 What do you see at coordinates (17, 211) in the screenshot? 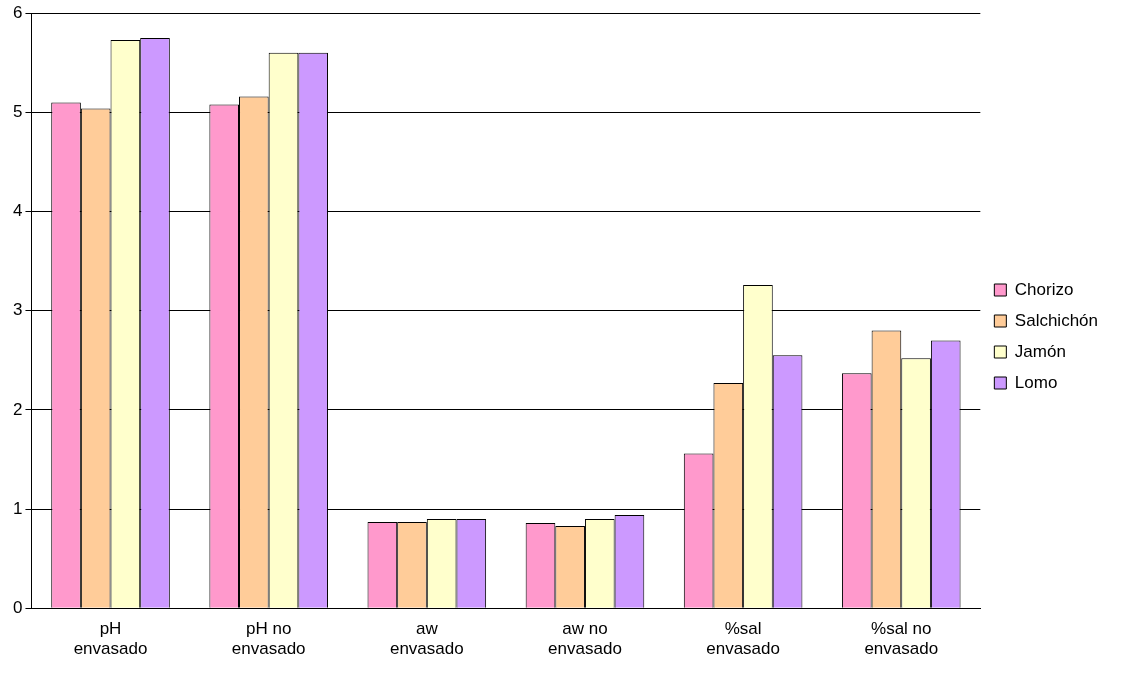
I see `y-tick-label: 4` at bounding box center [17, 211].